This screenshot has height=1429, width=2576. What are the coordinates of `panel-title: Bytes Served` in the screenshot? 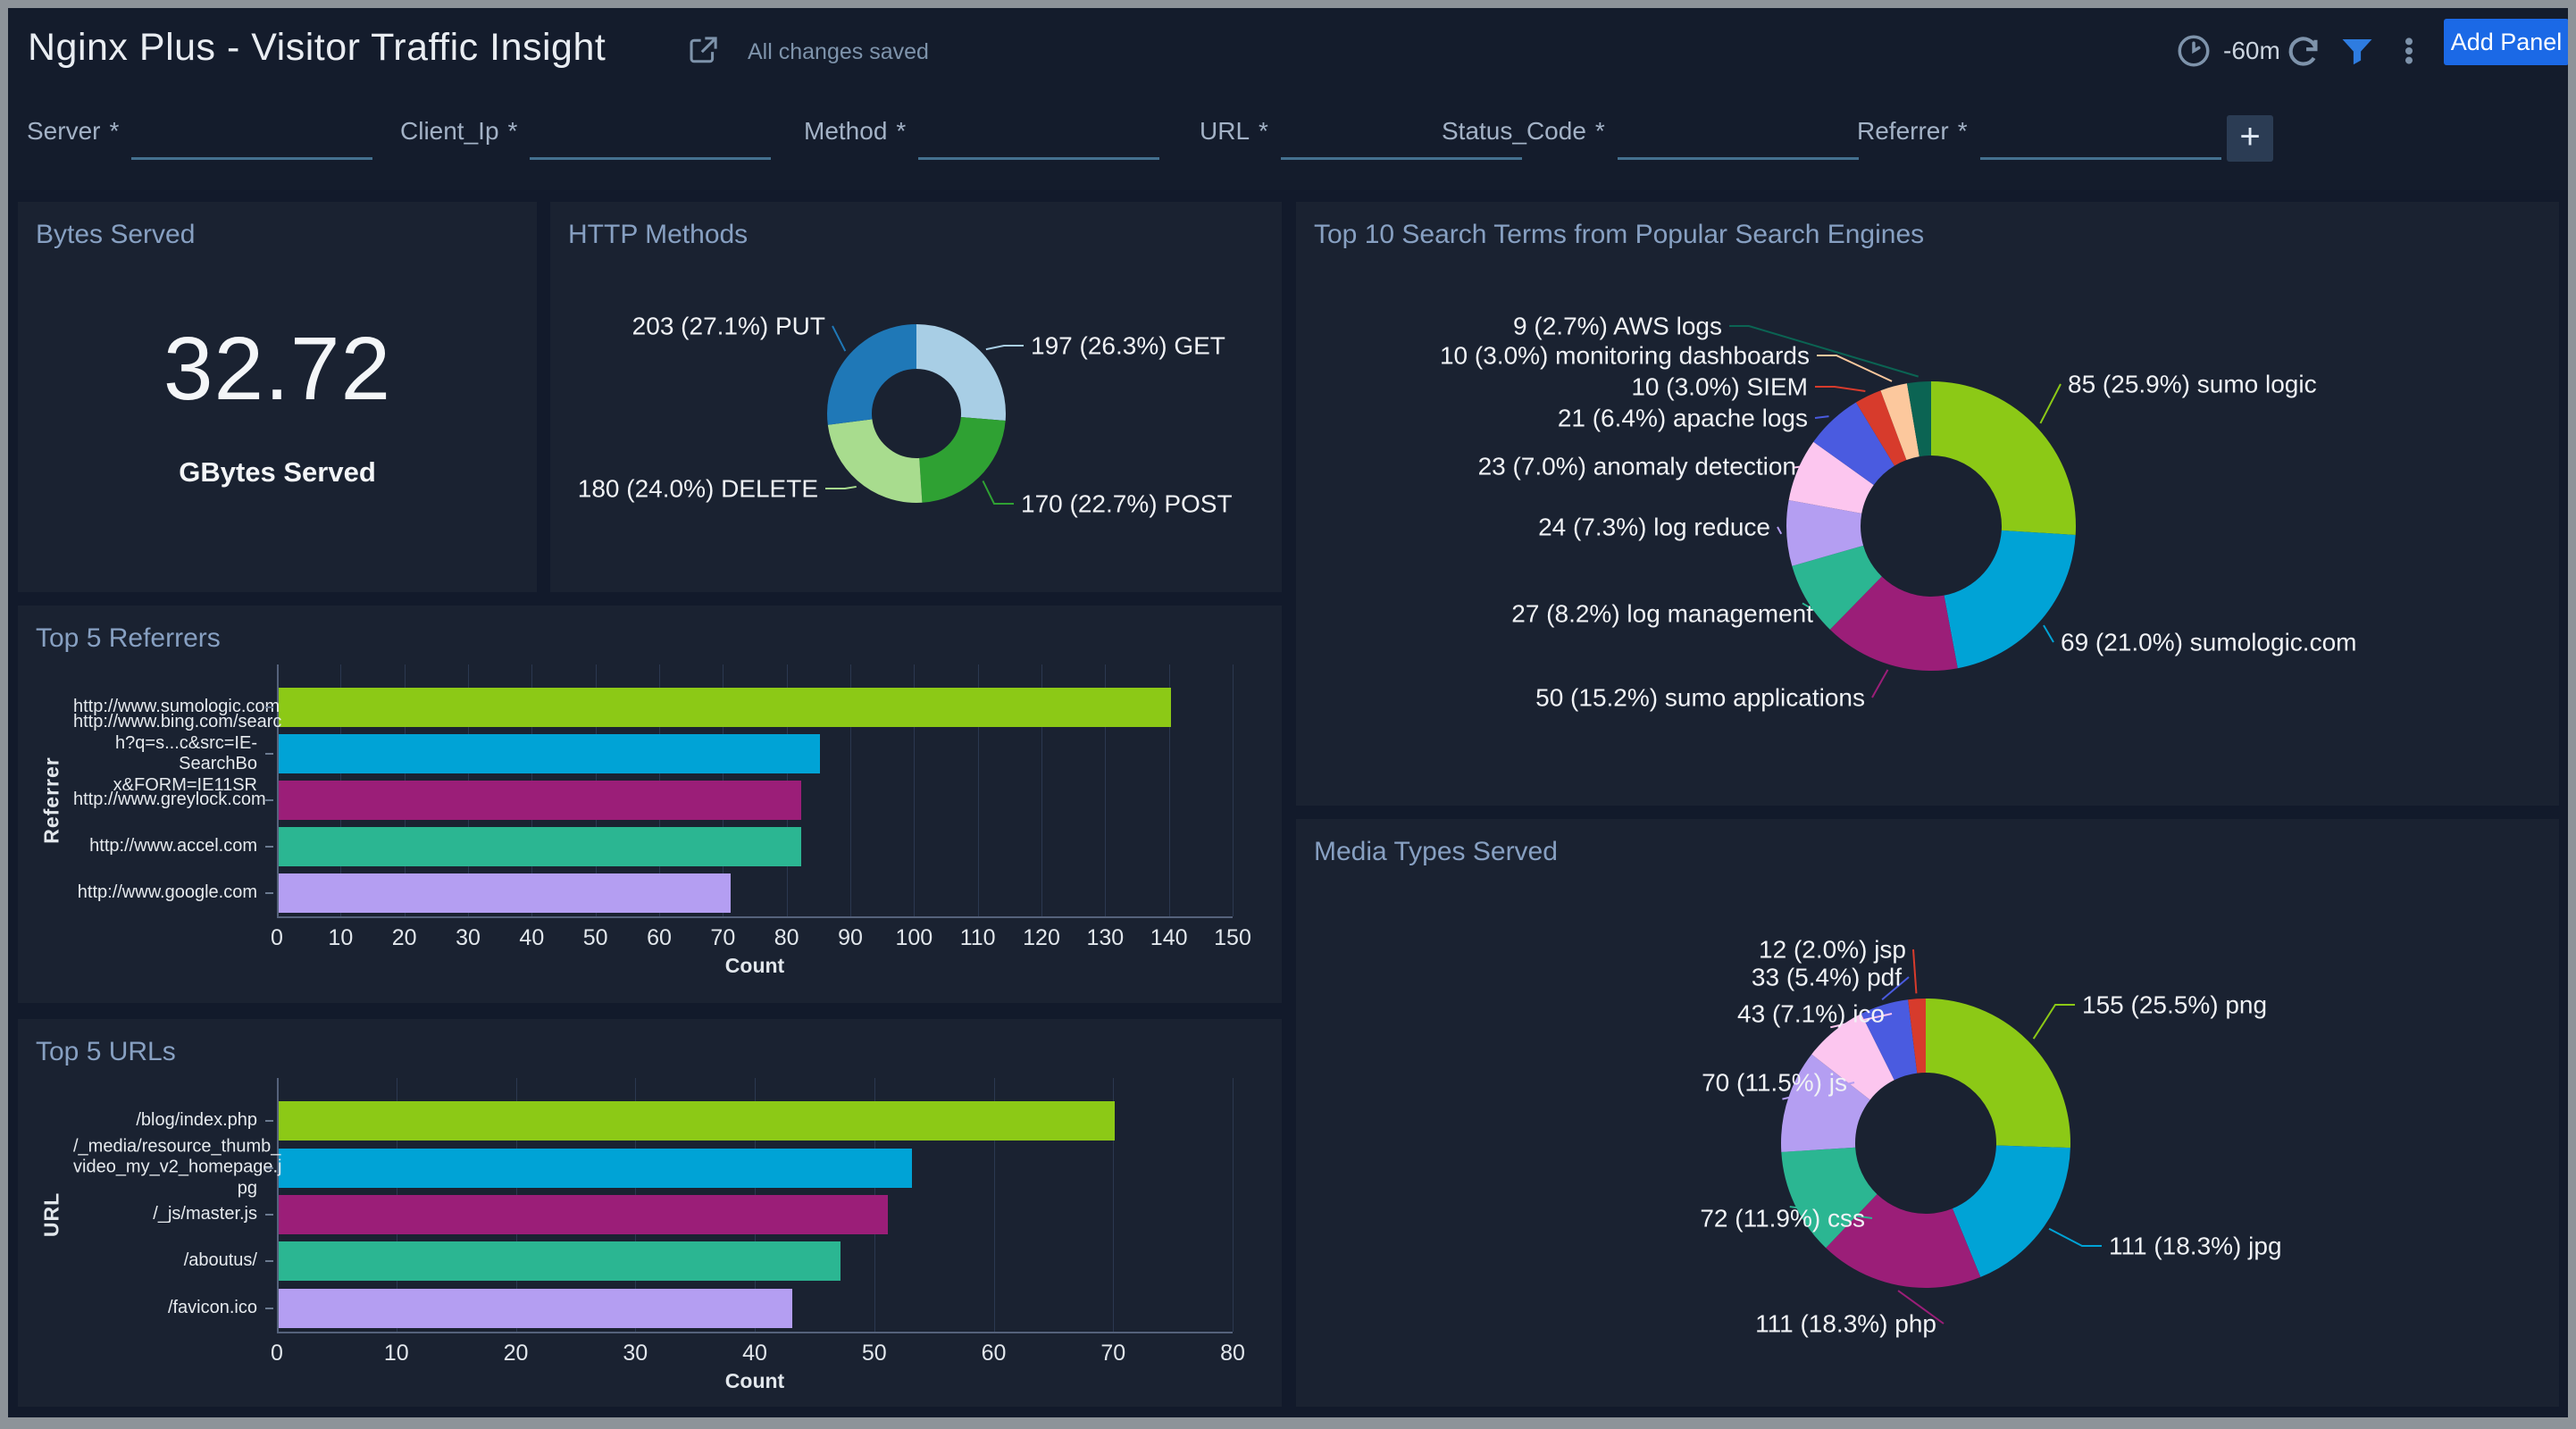 It's located at (116, 234).